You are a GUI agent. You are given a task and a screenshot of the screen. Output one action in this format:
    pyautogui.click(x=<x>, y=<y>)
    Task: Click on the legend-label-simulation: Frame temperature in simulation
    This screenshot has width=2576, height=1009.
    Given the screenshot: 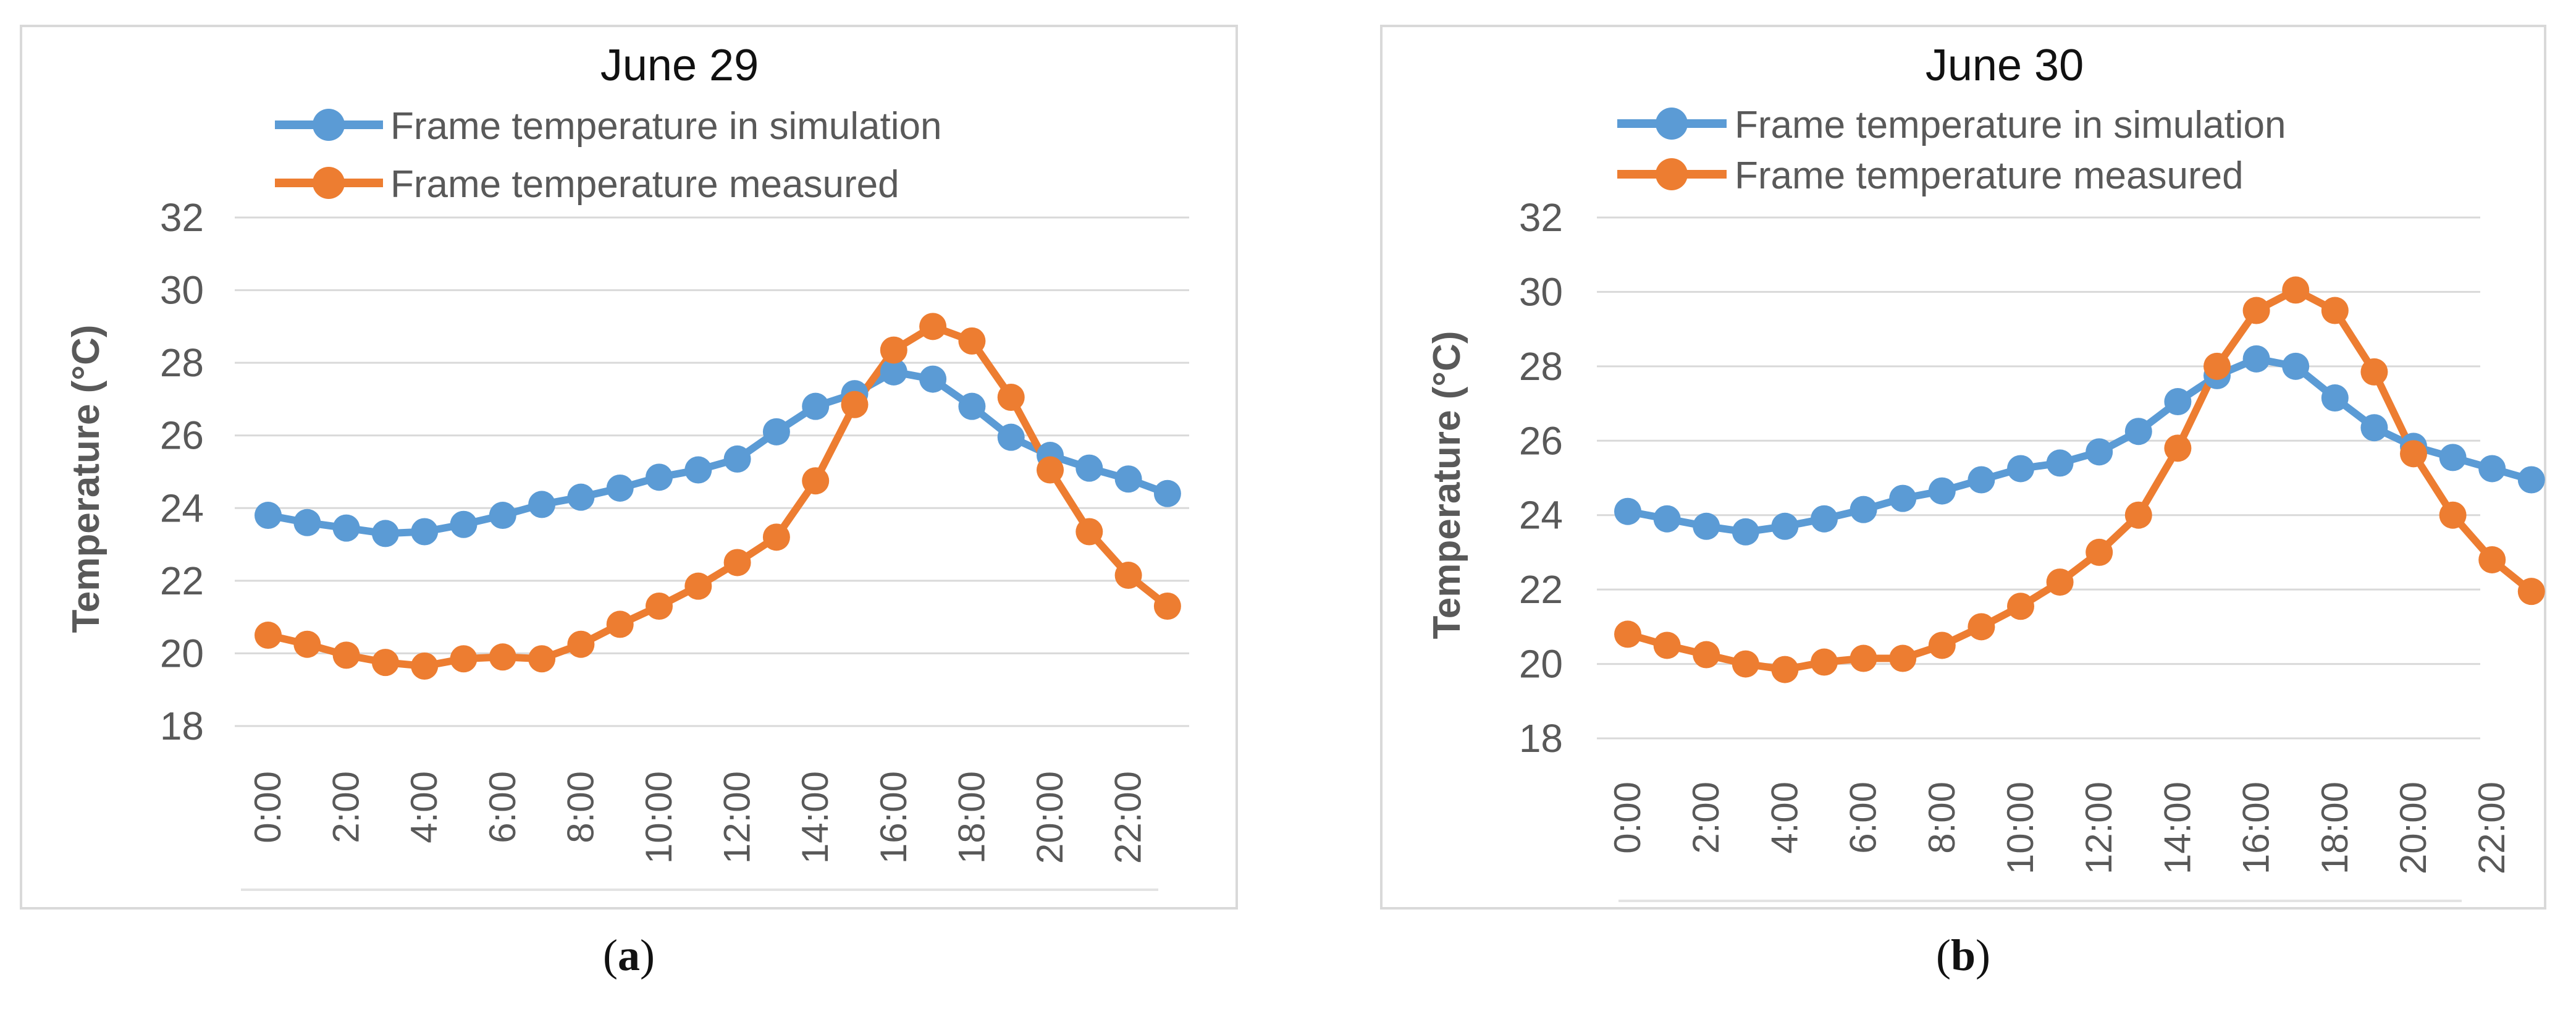 What is the action you would take?
    pyautogui.click(x=665, y=127)
    